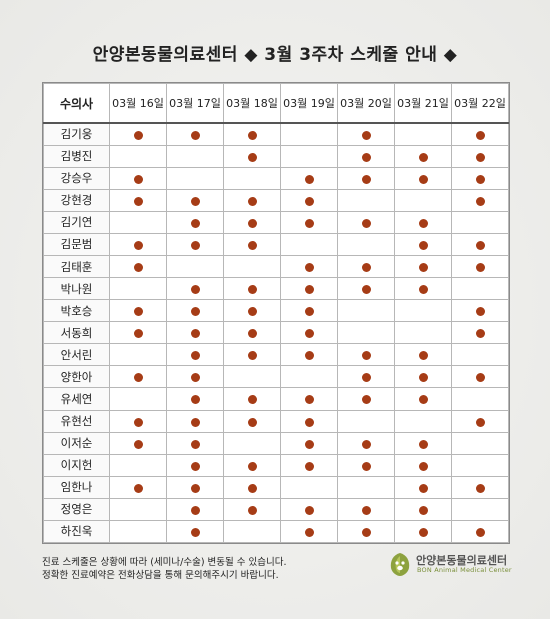 Image resolution: width=550 pixels, height=619 pixels. Describe the element at coordinates (276, 178) in the screenshot. I see `table-row: 강승우` at that location.